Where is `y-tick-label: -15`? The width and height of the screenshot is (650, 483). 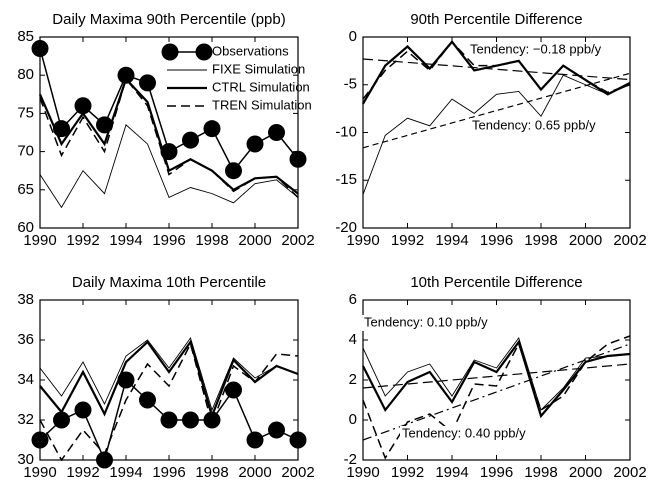 y-tick-label: -15 is located at coordinates (346, 179).